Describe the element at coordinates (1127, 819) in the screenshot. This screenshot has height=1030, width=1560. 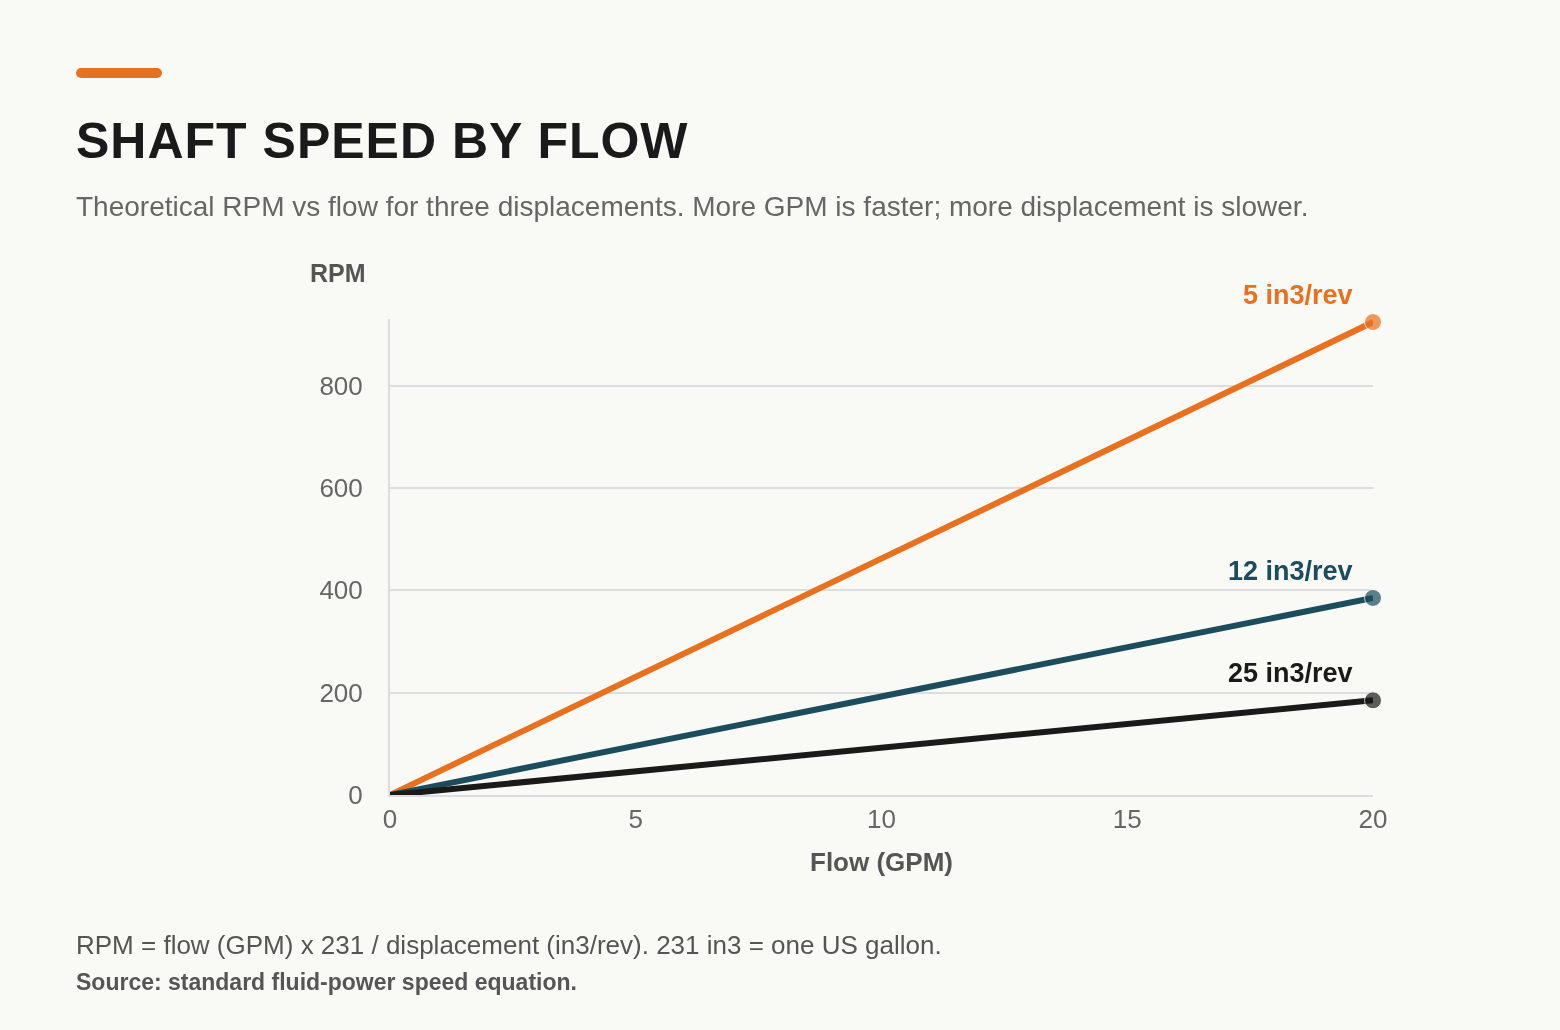
I see `x-tick-label: 15` at that location.